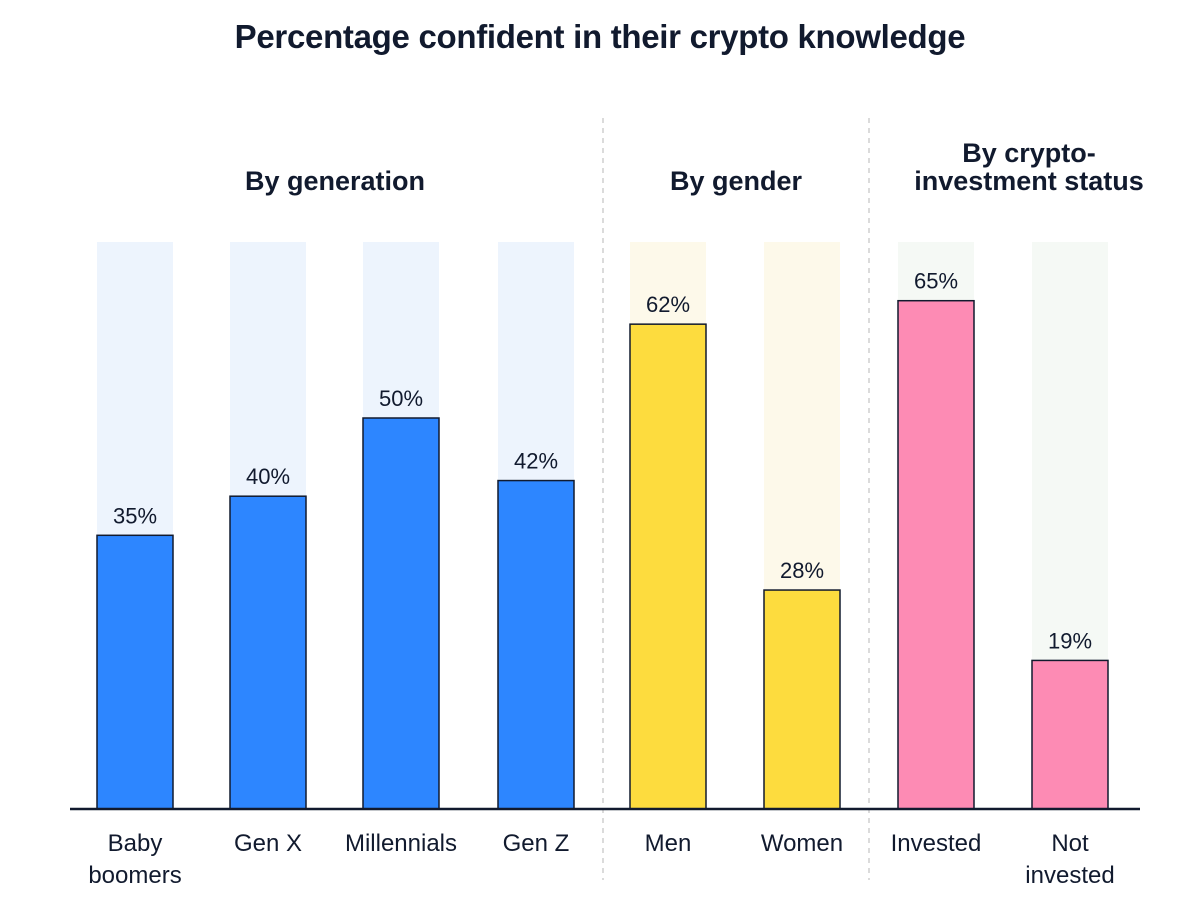  I want to click on value-label: 19%, so click(1070, 640).